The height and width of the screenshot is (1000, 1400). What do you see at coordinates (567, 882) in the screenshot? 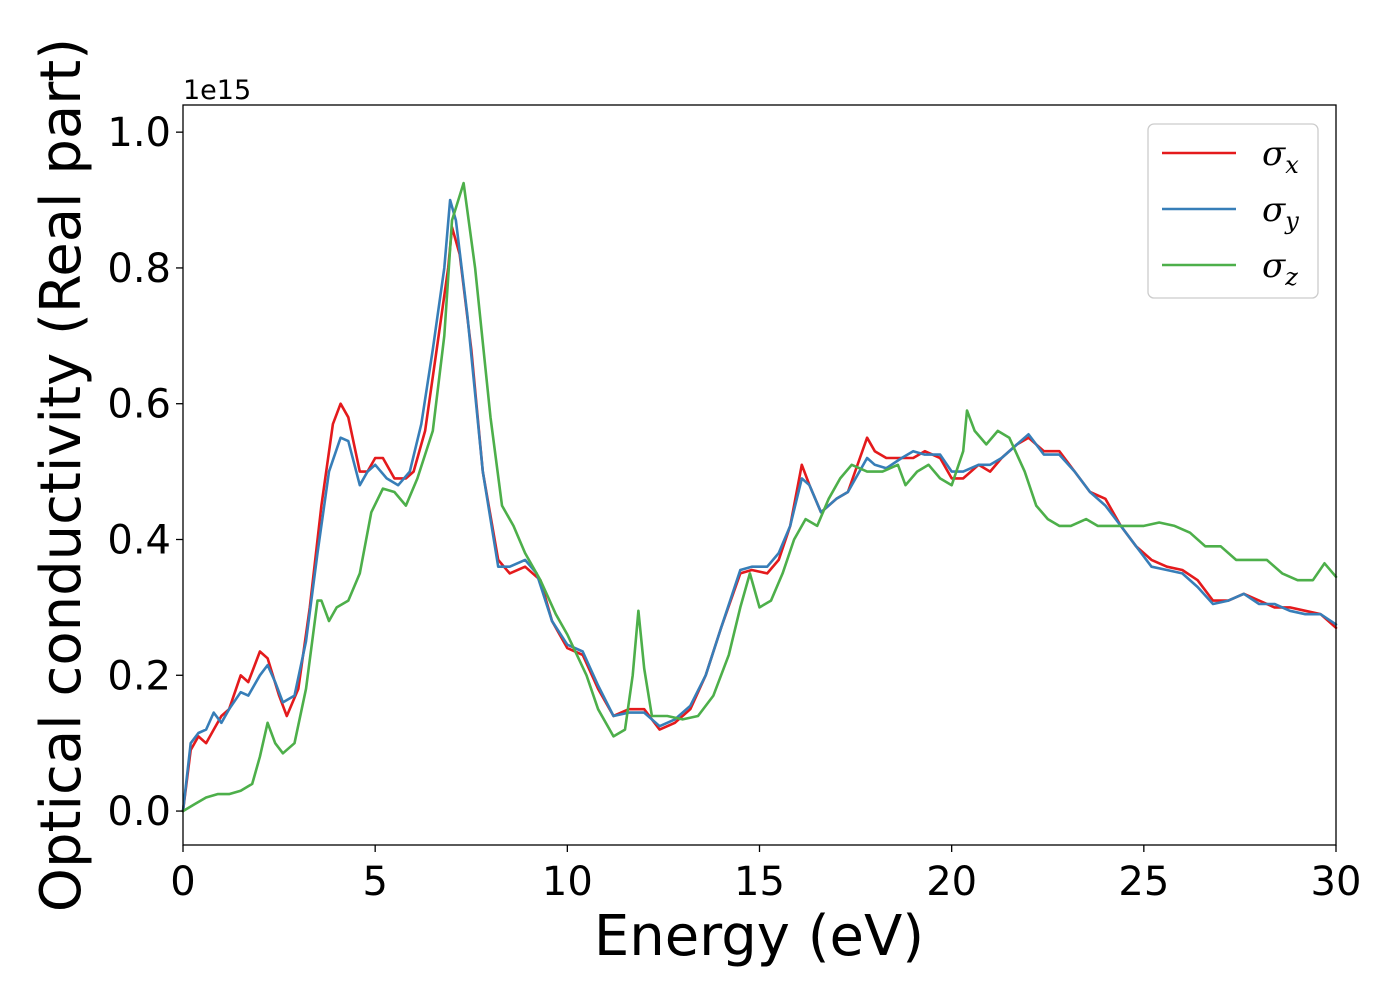
I see `x-tick-label: 10` at bounding box center [567, 882].